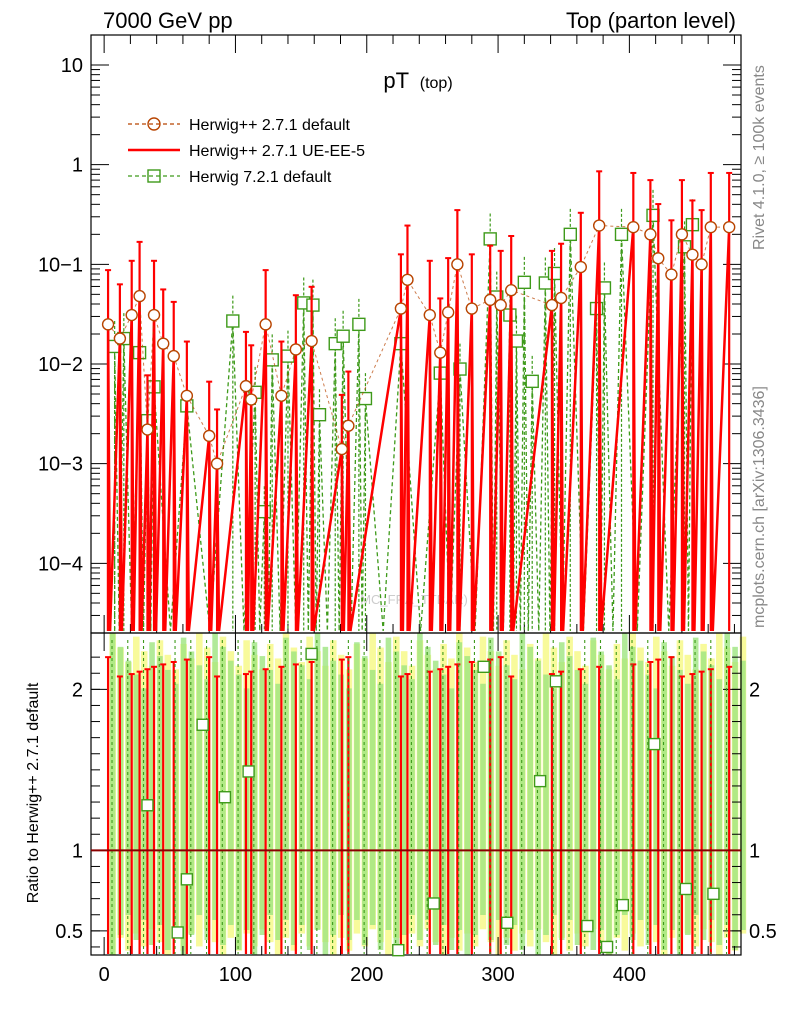  What do you see at coordinates (104, 975) in the screenshot?
I see `x-tick-label: 0` at bounding box center [104, 975].